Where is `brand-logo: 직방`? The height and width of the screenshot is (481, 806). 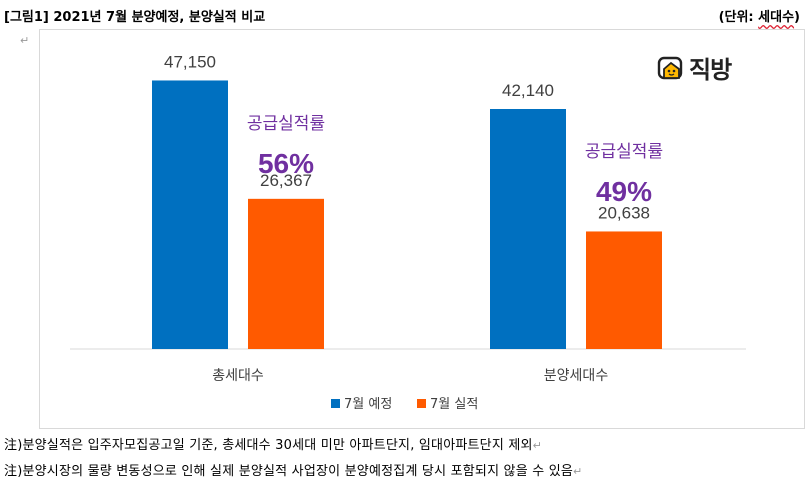 brand-logo: 직방 is located at coordinates (694, 67).